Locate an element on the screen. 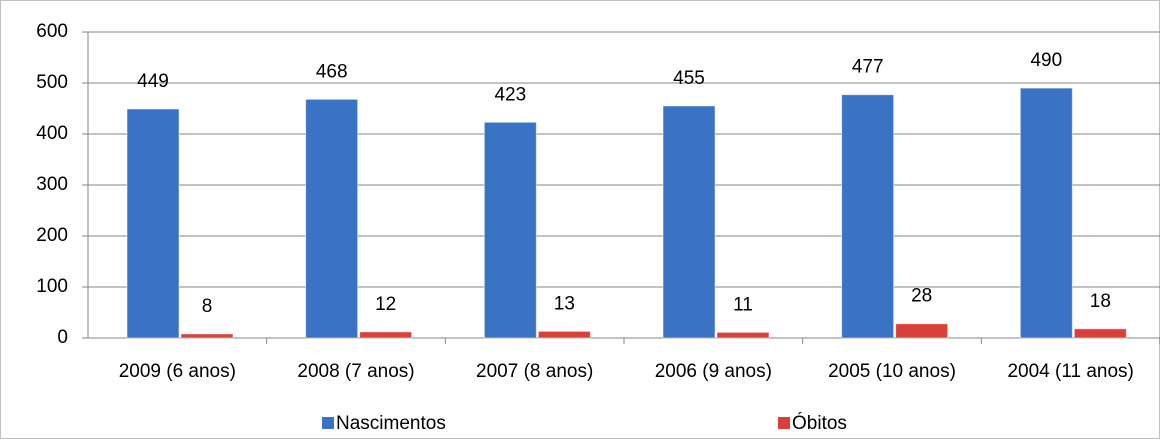 Image resolution: width=1160 pixels, height=439 pixels. y-tick-label: 400 is located at coordinates (52, 133).